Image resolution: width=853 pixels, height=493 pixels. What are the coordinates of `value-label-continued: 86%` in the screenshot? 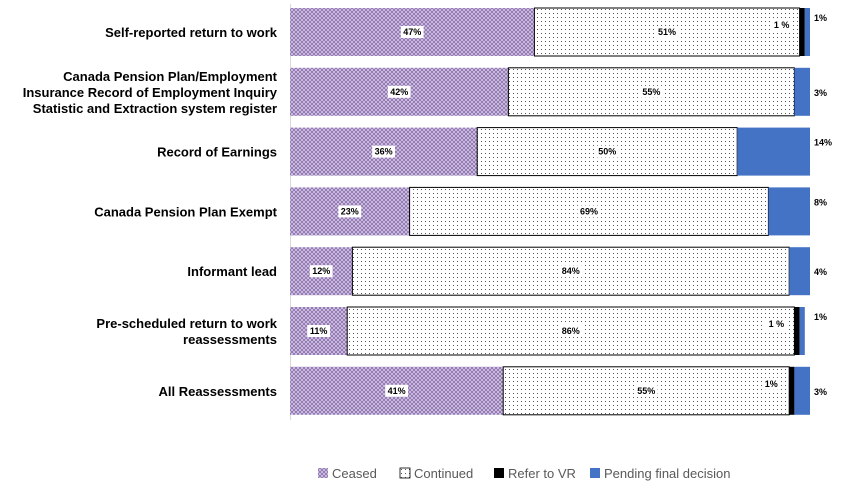 It's located at (571, 331).